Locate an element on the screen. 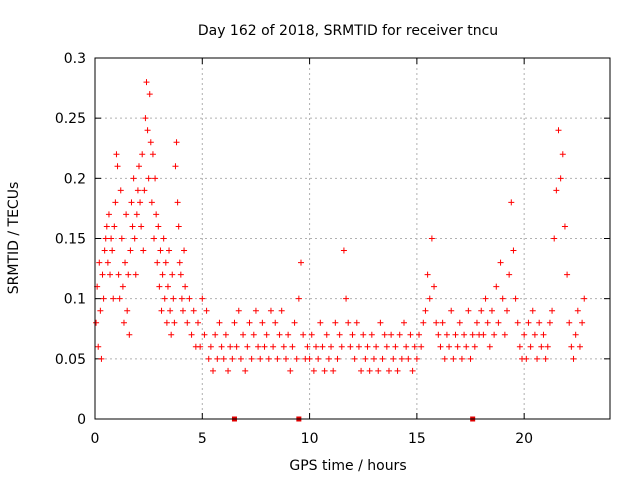 This screenshot has height=480, width=640. x-tick-label: 10 is located at coordinates (310, 439).